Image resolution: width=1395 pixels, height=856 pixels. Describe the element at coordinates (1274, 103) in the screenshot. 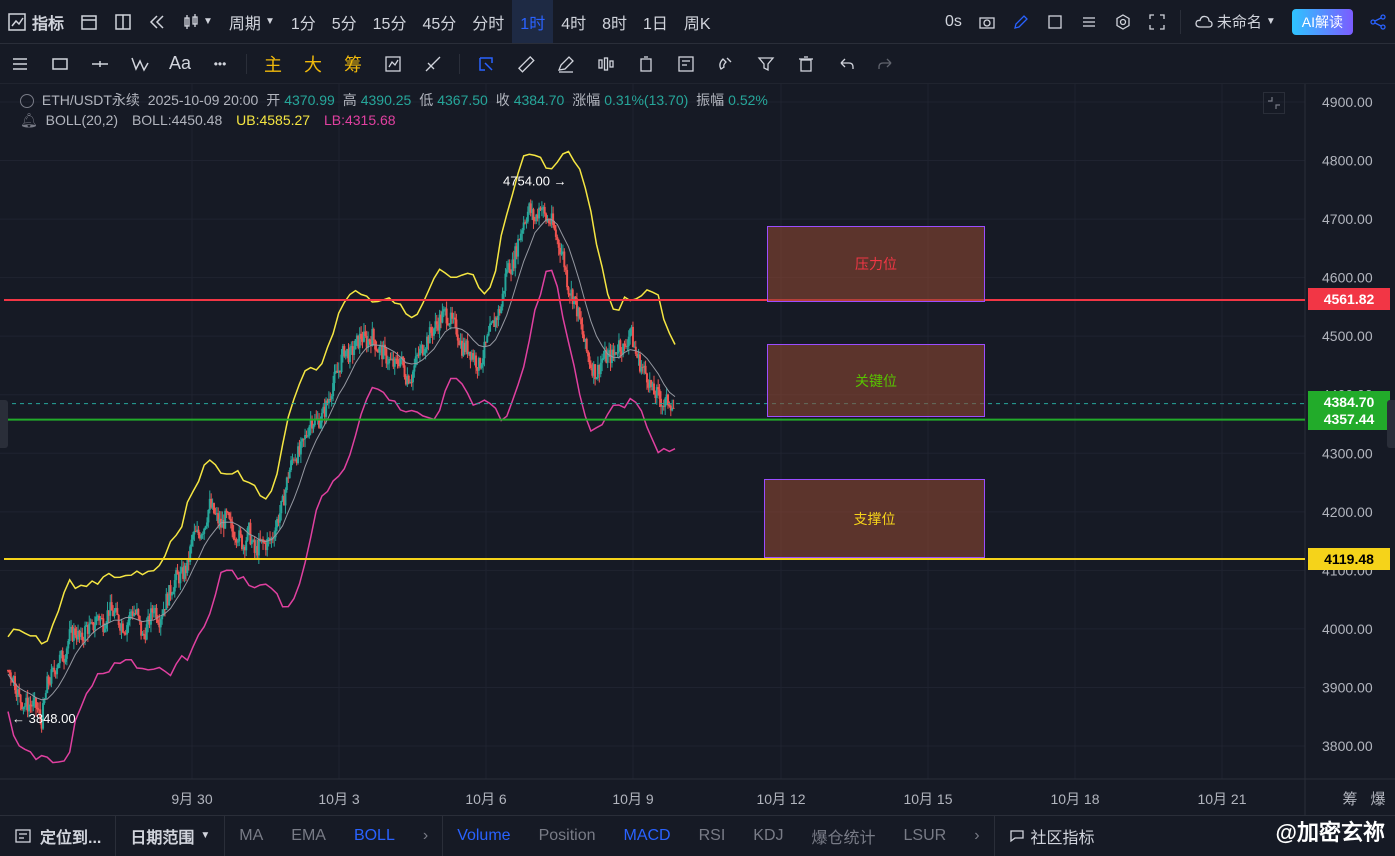

I see `auto-scale-button` at that location.